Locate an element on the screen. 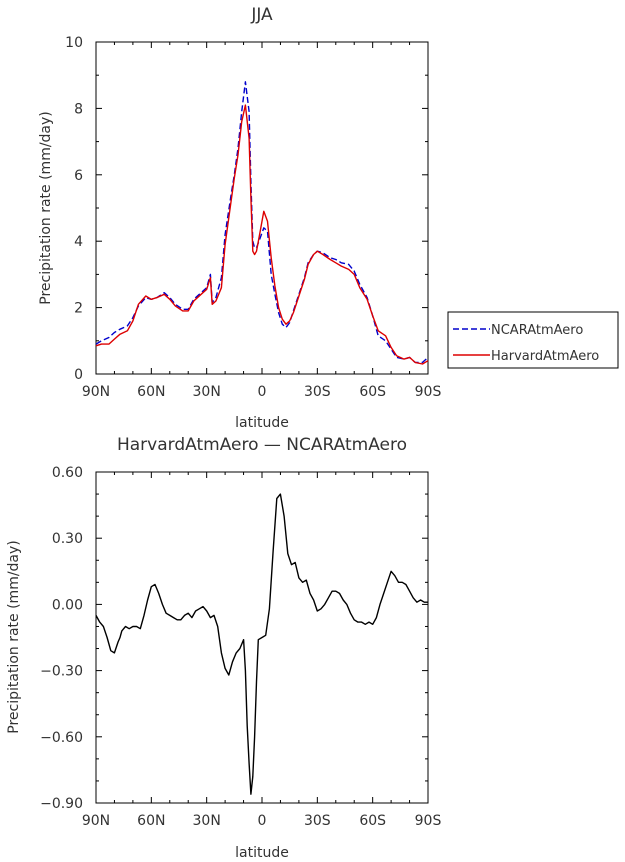 This screenshot has width=625, height=862. y-tick-label: −0.30 is located at coordinates (61, 672).